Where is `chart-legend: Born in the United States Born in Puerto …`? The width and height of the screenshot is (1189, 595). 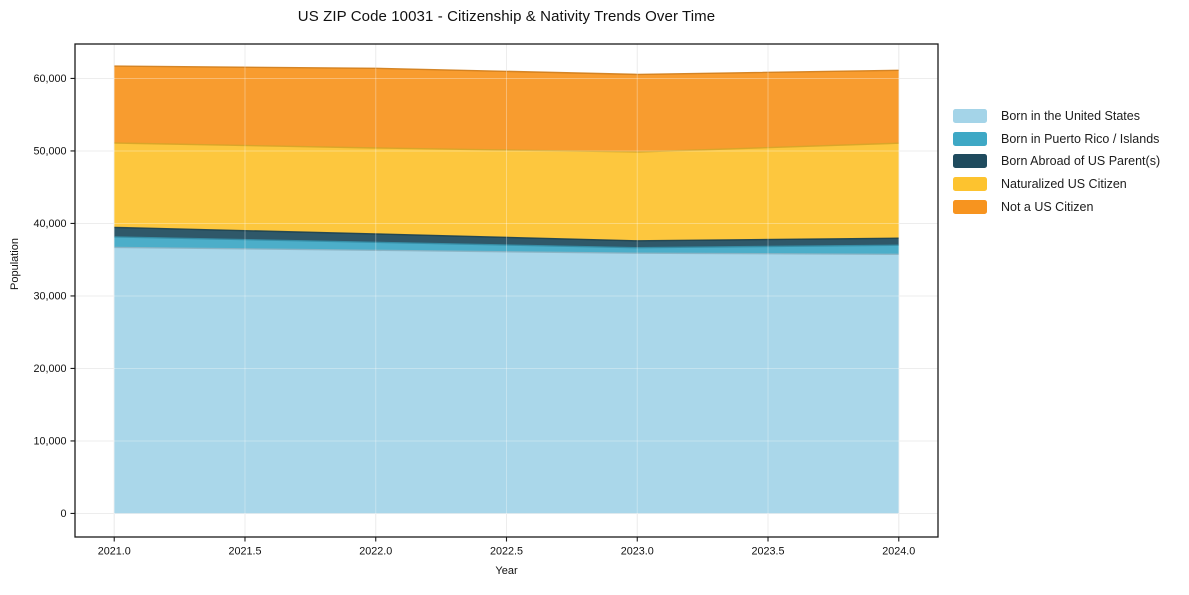
chart-legend: Born in the United States Born in Puerto … is located at coordinates (1056, 161).